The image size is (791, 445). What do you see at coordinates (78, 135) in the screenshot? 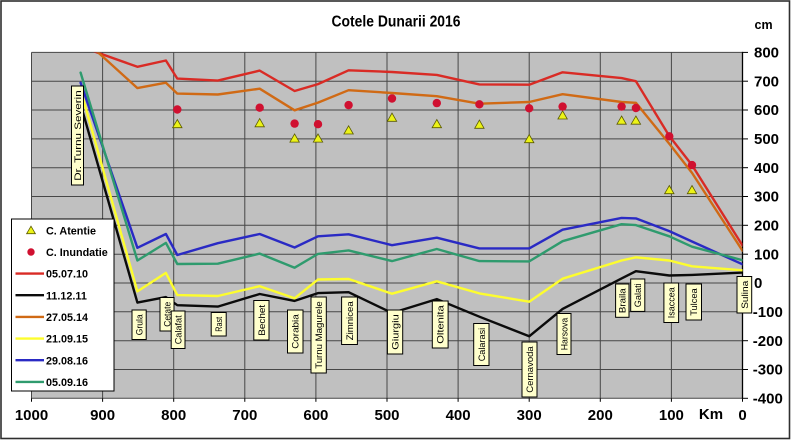
I see `svg-text: Dr. Turnu Severin` at bounding box center [78, 135].